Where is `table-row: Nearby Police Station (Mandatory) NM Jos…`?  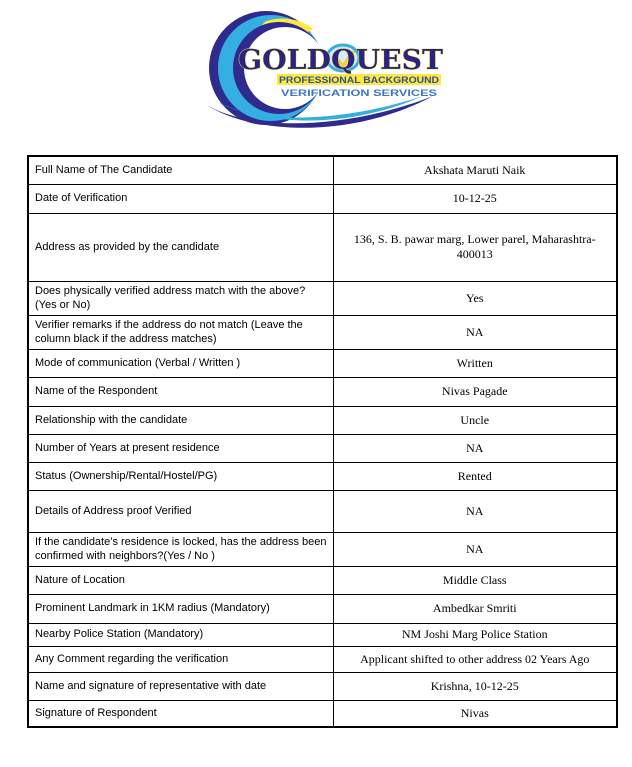 table-row: Nearby Police Station (Mandatory) NM Jos… is located at coordinates (322, 634).